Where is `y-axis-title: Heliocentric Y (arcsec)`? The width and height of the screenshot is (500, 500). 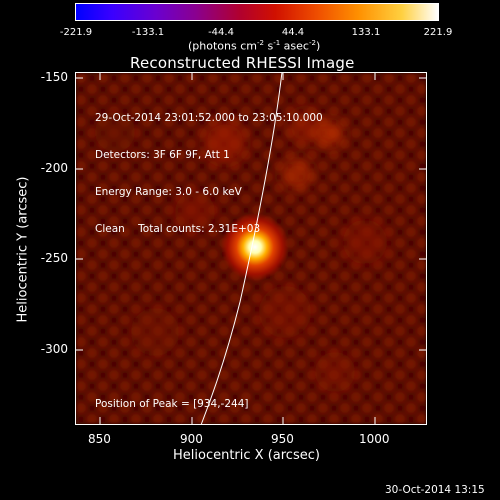
y-axis-title: Heliocentric Y (arcsec) is located at coordinates (23, 249).